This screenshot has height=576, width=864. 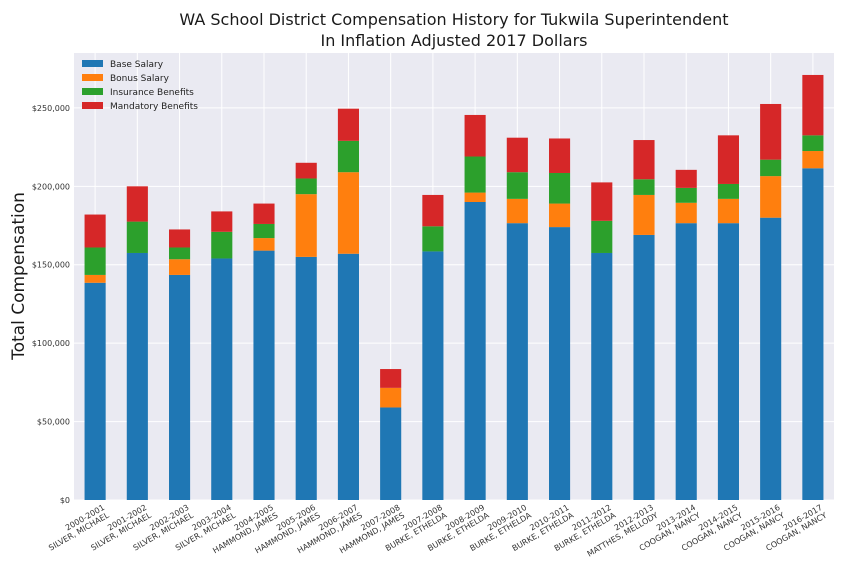 I want to click on y-tick-label: $50,000, so click(x=53, y=422).